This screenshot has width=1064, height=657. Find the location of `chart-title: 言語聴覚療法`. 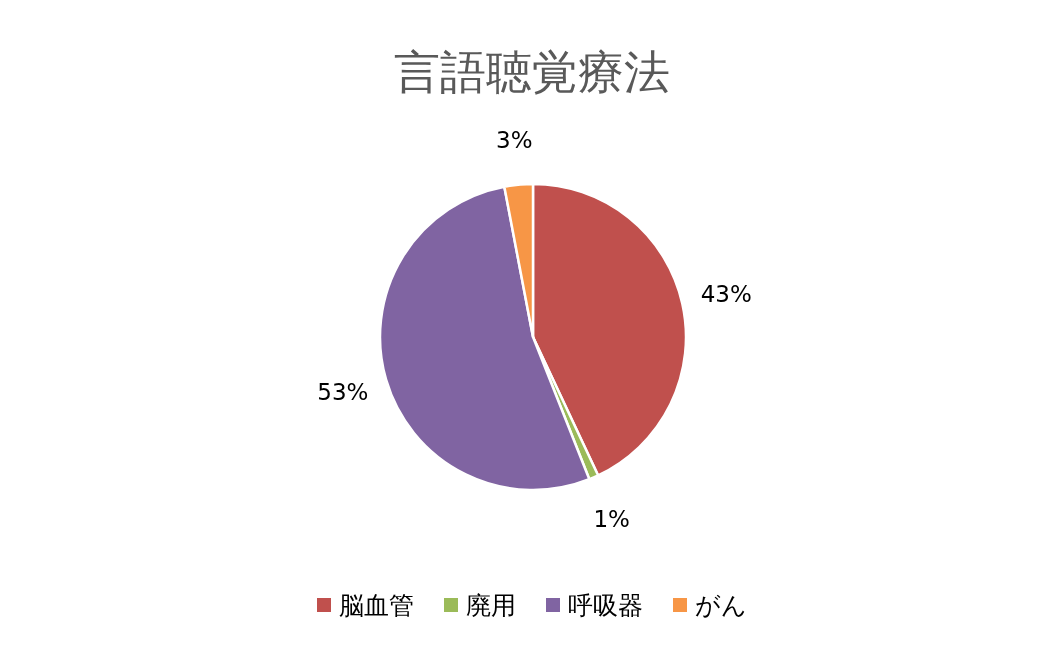

chart-title: 言語聴覚療法 is located at coordinates (532, 72).